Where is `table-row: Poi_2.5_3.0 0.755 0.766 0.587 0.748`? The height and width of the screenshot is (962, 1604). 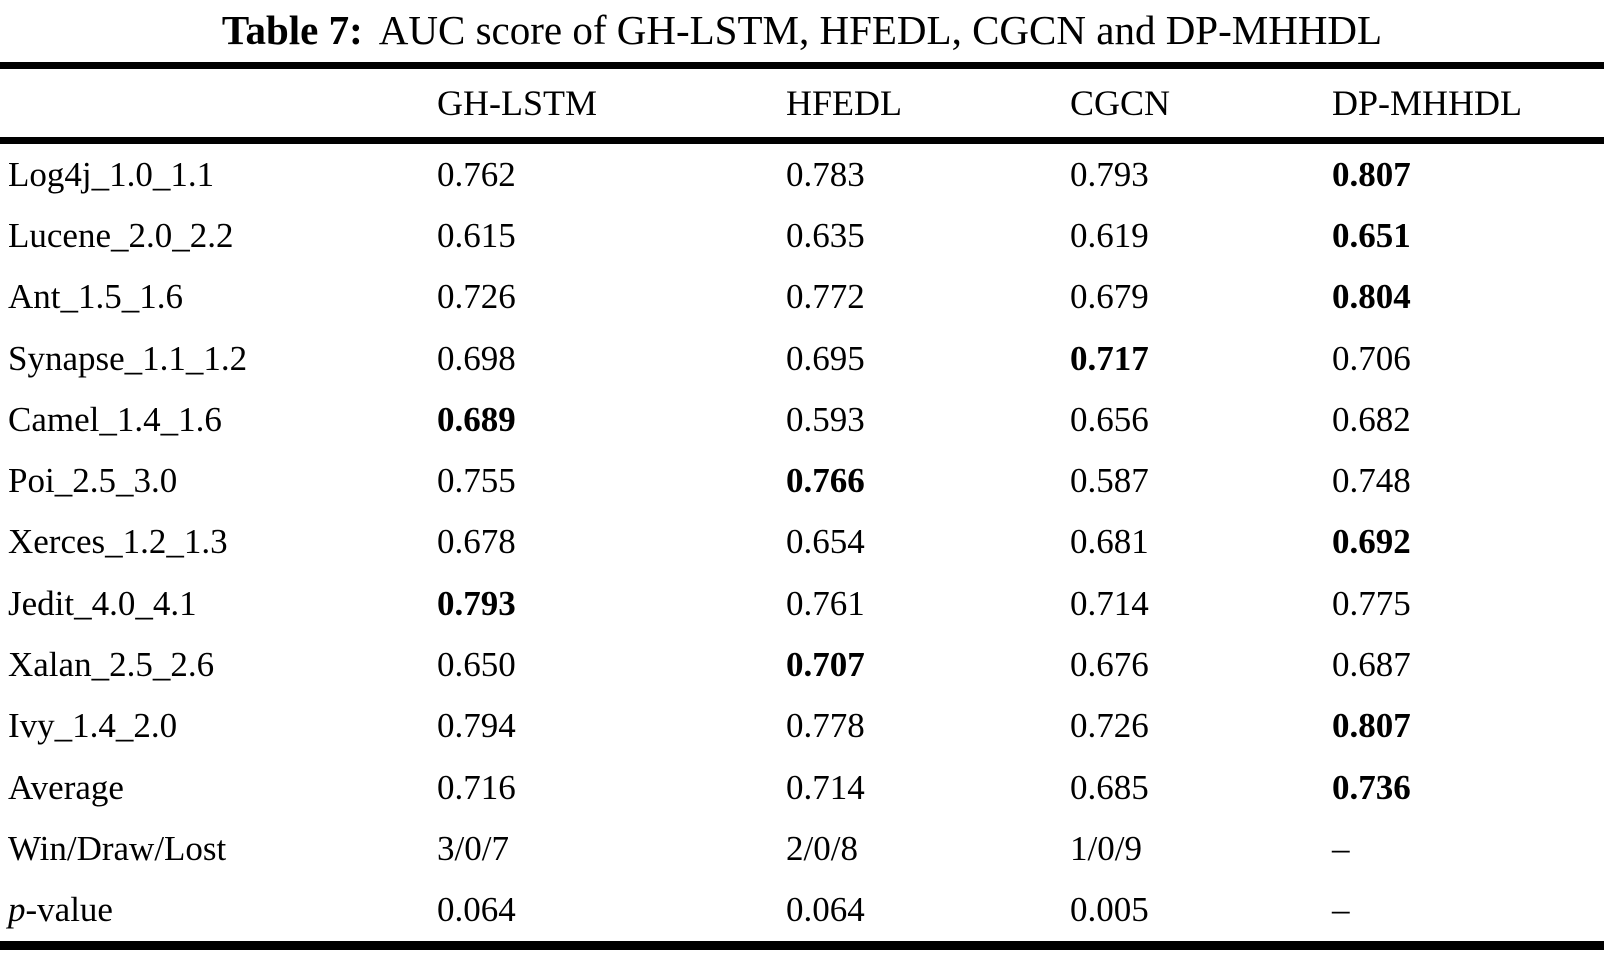
table-row: Poi_2.5_3.0 0.755 0.766 0.587 0.748 is located at coordinates (802, 480).